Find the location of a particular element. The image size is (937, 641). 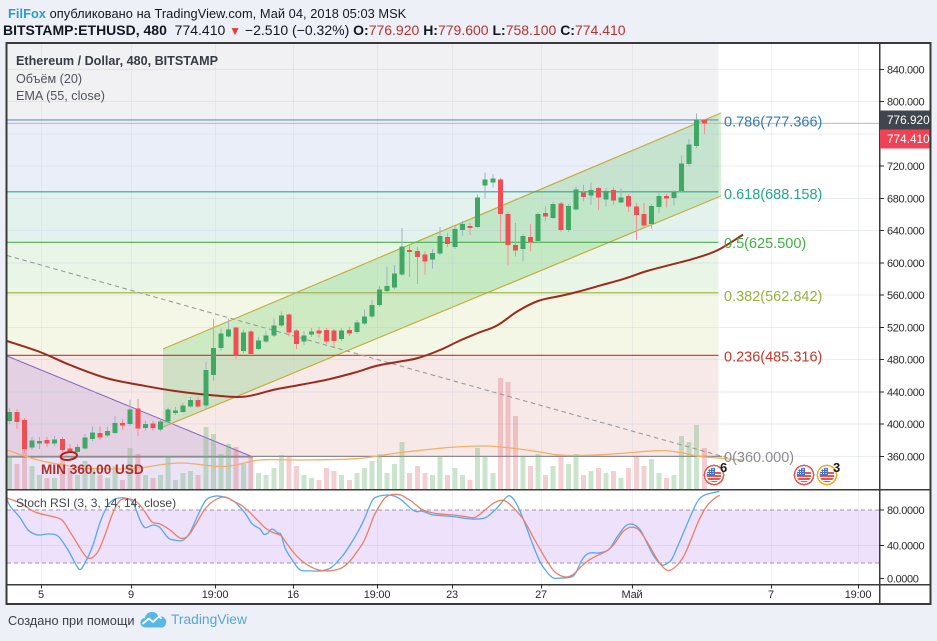

svg-text: 0(360.000) is located at coordinates (759, 458).